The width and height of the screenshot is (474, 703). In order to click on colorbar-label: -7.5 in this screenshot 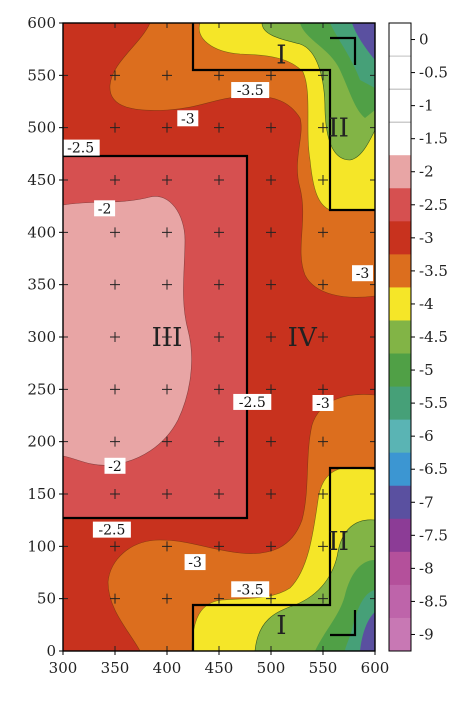, I will do `click(433, 535)`.